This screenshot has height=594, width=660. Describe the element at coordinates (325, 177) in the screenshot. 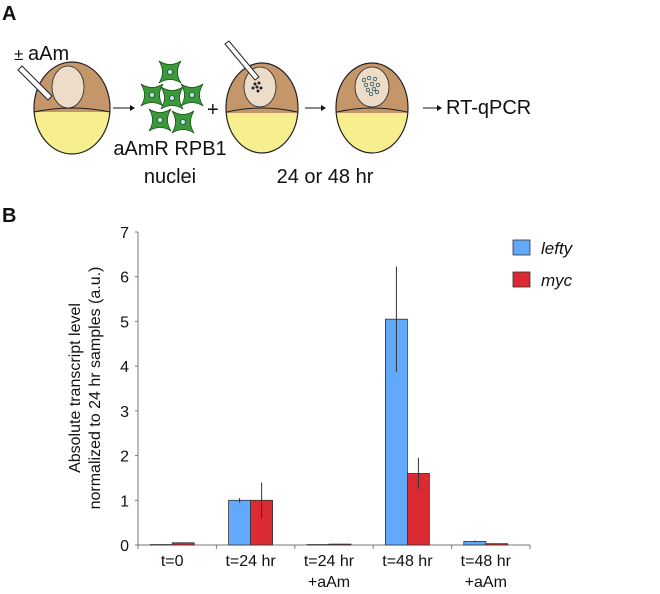

I see `time-label: 24 or 48 hr` at that location.